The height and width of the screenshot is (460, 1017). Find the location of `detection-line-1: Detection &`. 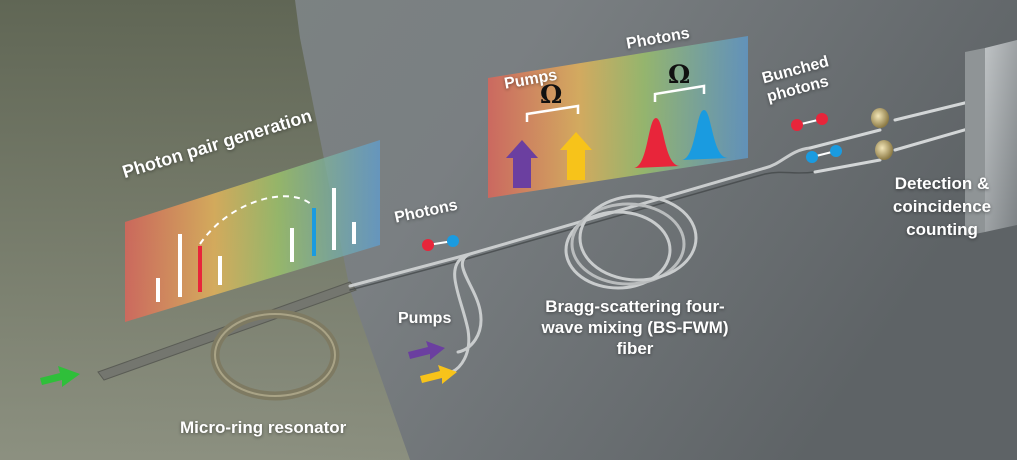

detection-line-1: Detection & is located at coordinates (942, 183).